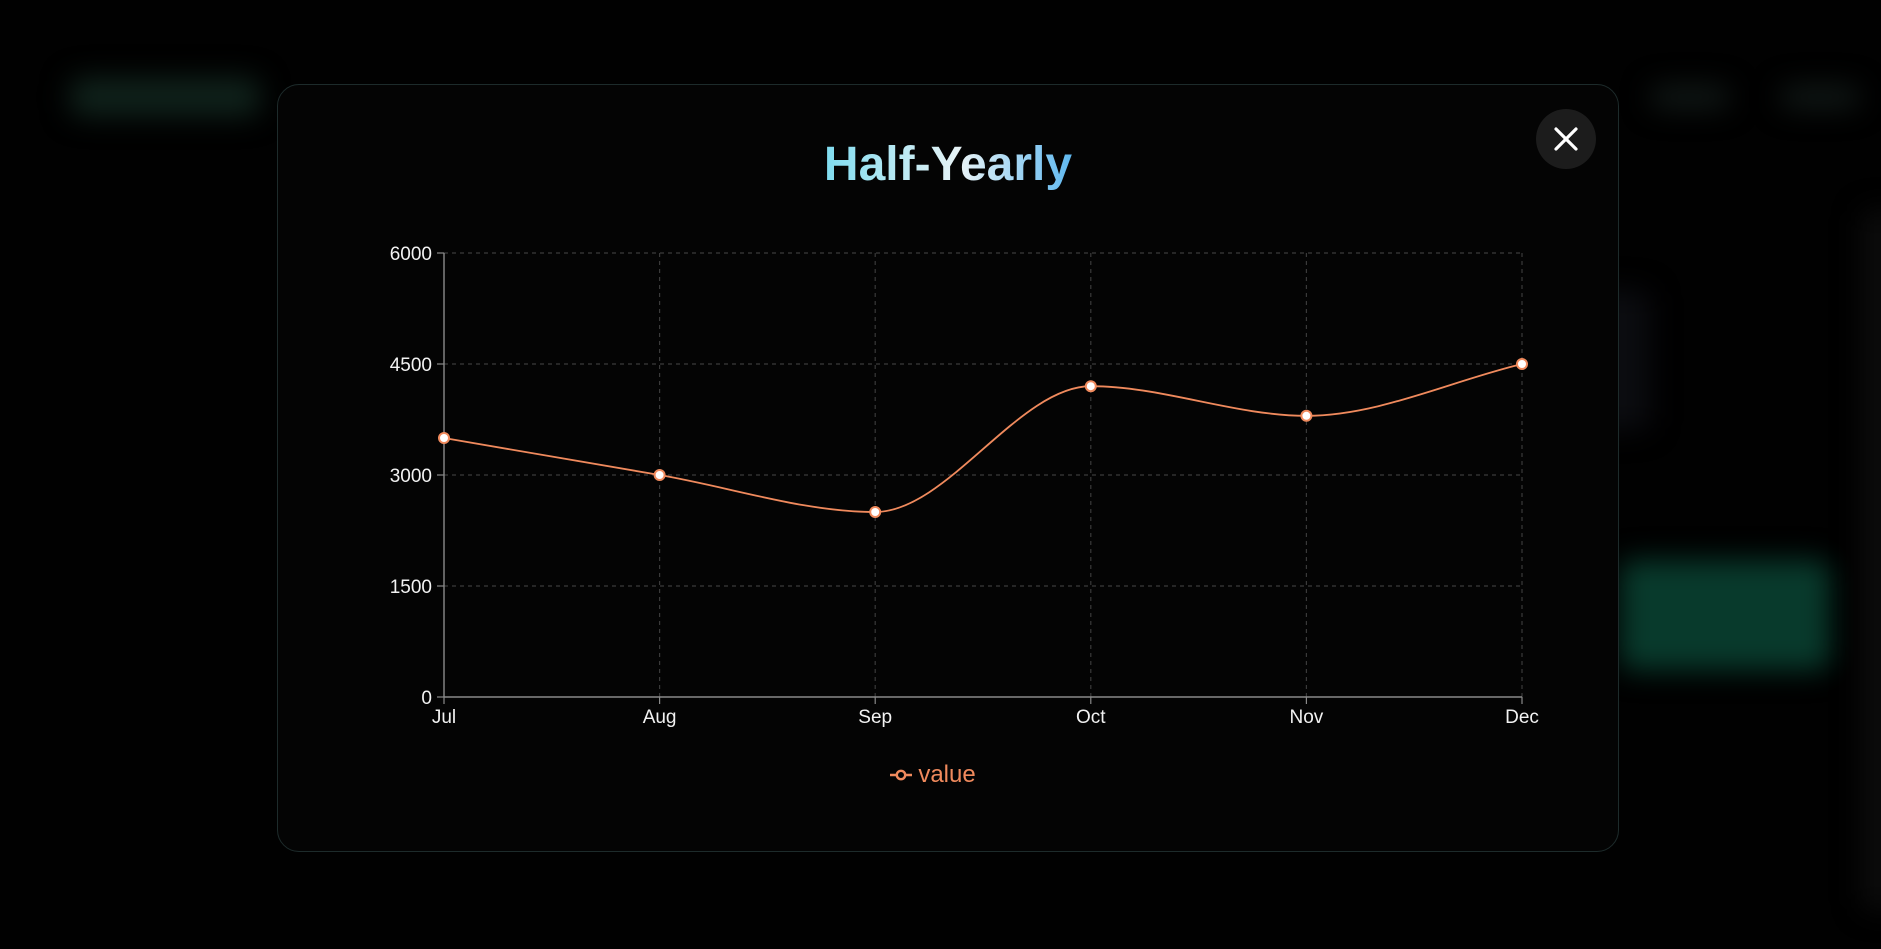  Describe the element at coordinates (901, 775) in the screenshot. I see `legend-line-marker-icon` at that location.